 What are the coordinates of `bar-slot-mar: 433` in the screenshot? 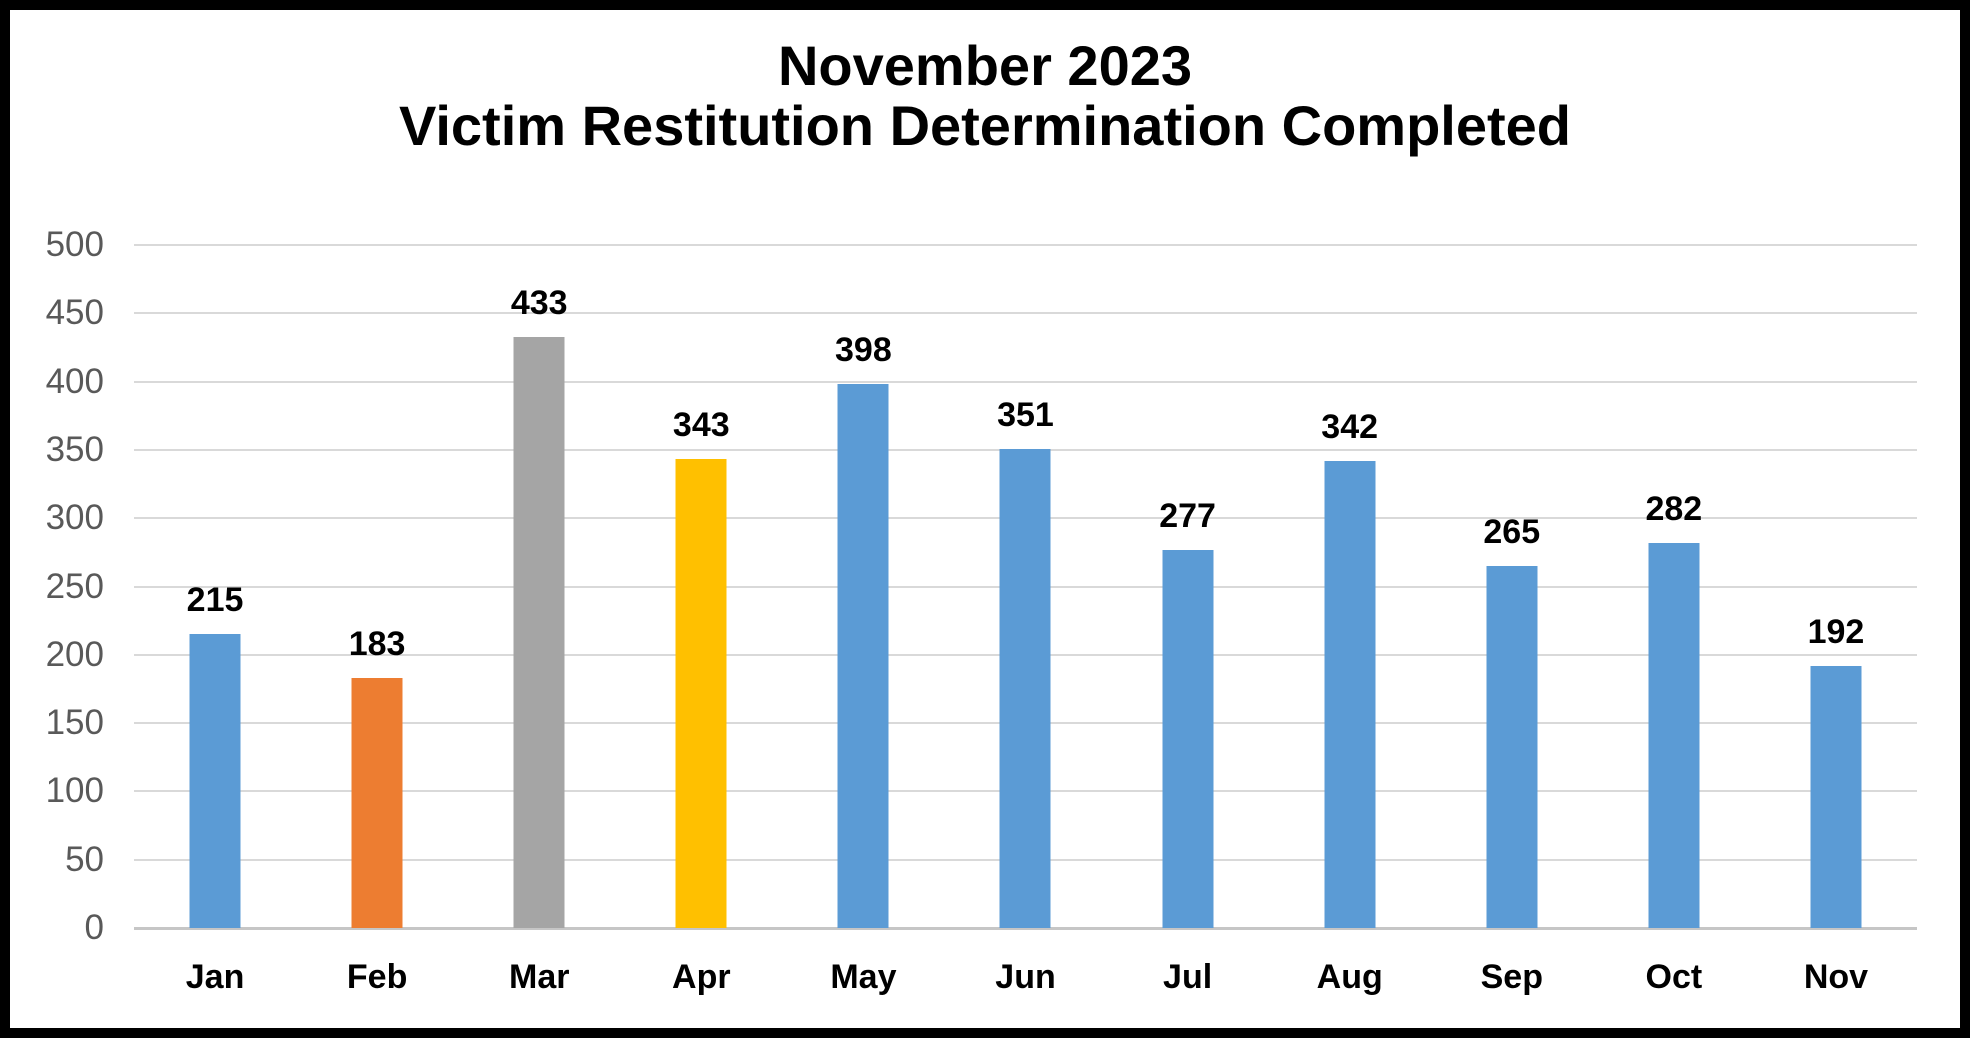 It's located at (539, 586).